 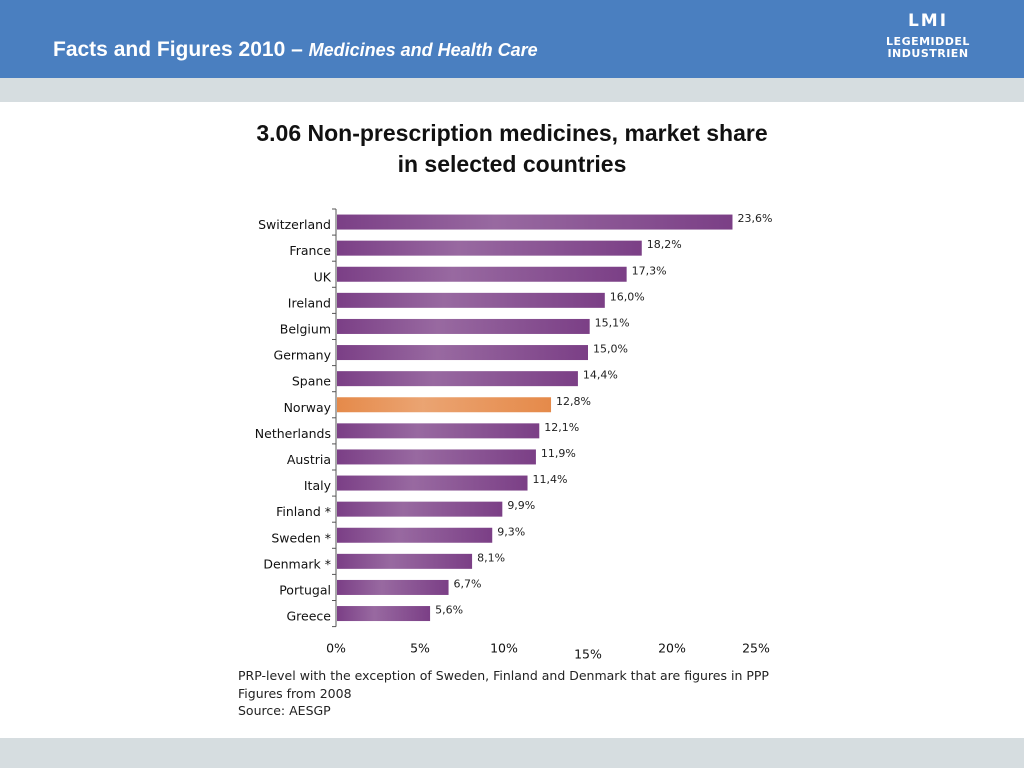 What do you see at coordinates (512, 164) in the screenshot?
I see `chart-title-line-2: in selected countries` at bounding box center [512, 164].